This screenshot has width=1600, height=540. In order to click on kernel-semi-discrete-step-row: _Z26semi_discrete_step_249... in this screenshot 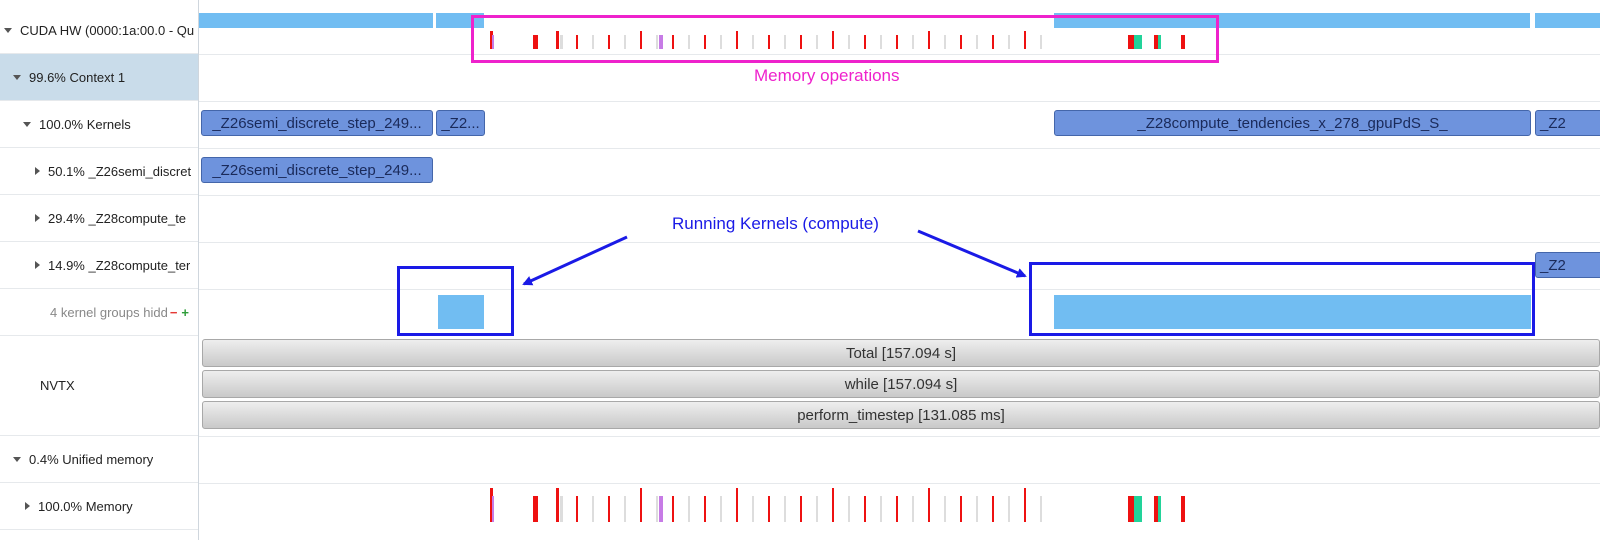, I will do `click(317, 170)`.